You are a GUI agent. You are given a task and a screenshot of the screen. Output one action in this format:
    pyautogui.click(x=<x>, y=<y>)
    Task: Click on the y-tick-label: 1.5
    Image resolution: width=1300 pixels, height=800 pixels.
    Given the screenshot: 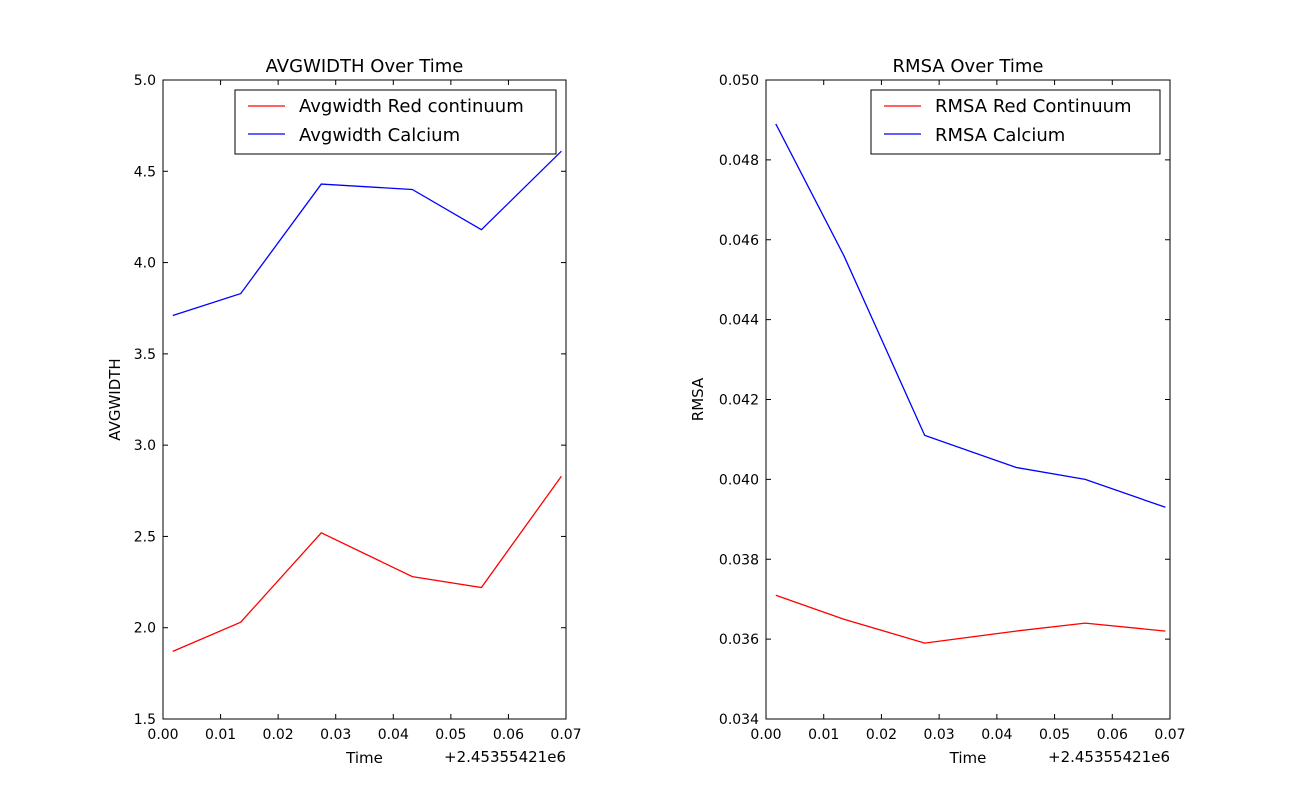 What is the action you would take?
    pyautogui.click(x=145, y=720)
    